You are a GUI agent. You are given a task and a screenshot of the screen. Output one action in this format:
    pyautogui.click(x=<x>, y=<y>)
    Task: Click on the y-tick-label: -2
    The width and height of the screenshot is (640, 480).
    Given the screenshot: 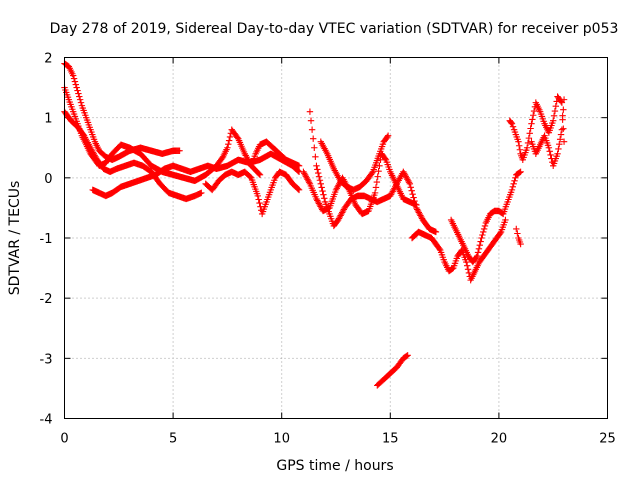 What is the action you would take?
    pyautogui.click(x=46, y=299)
    